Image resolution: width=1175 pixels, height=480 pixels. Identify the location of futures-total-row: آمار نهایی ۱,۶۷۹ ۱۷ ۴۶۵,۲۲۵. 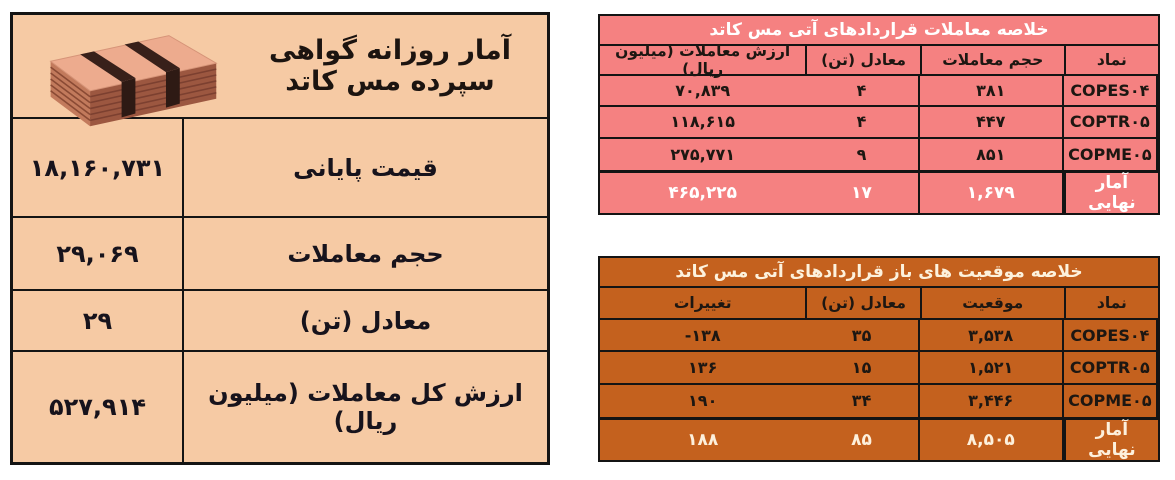
(879, 191).